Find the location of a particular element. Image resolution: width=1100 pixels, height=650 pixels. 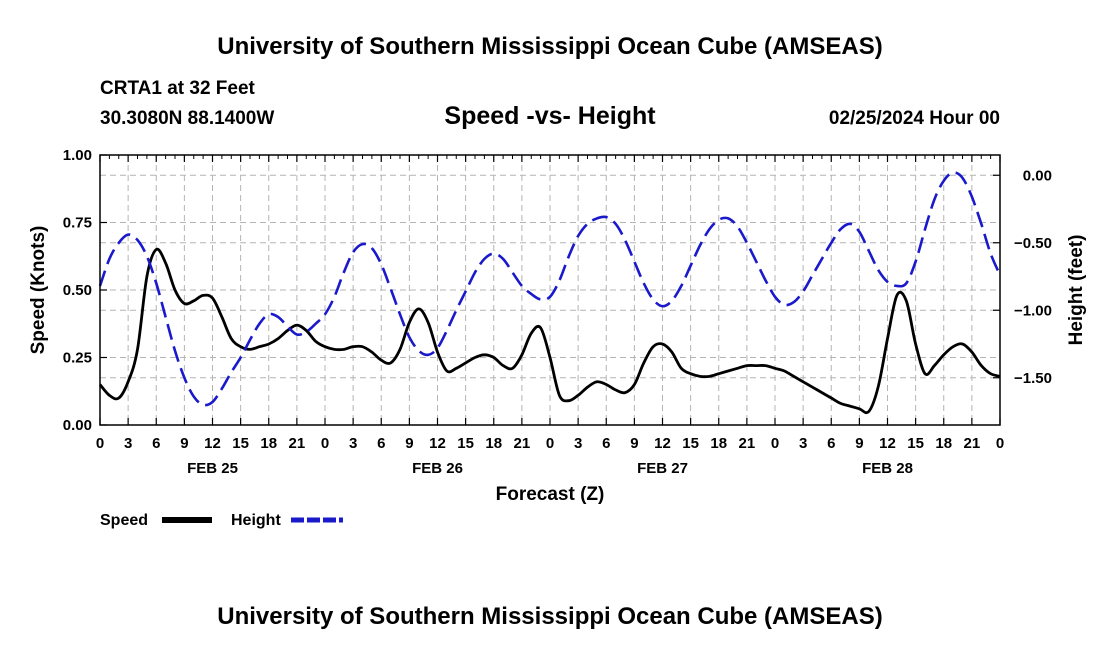

y2-tick-label: 0.00 is located at coordinates (1037, 175).